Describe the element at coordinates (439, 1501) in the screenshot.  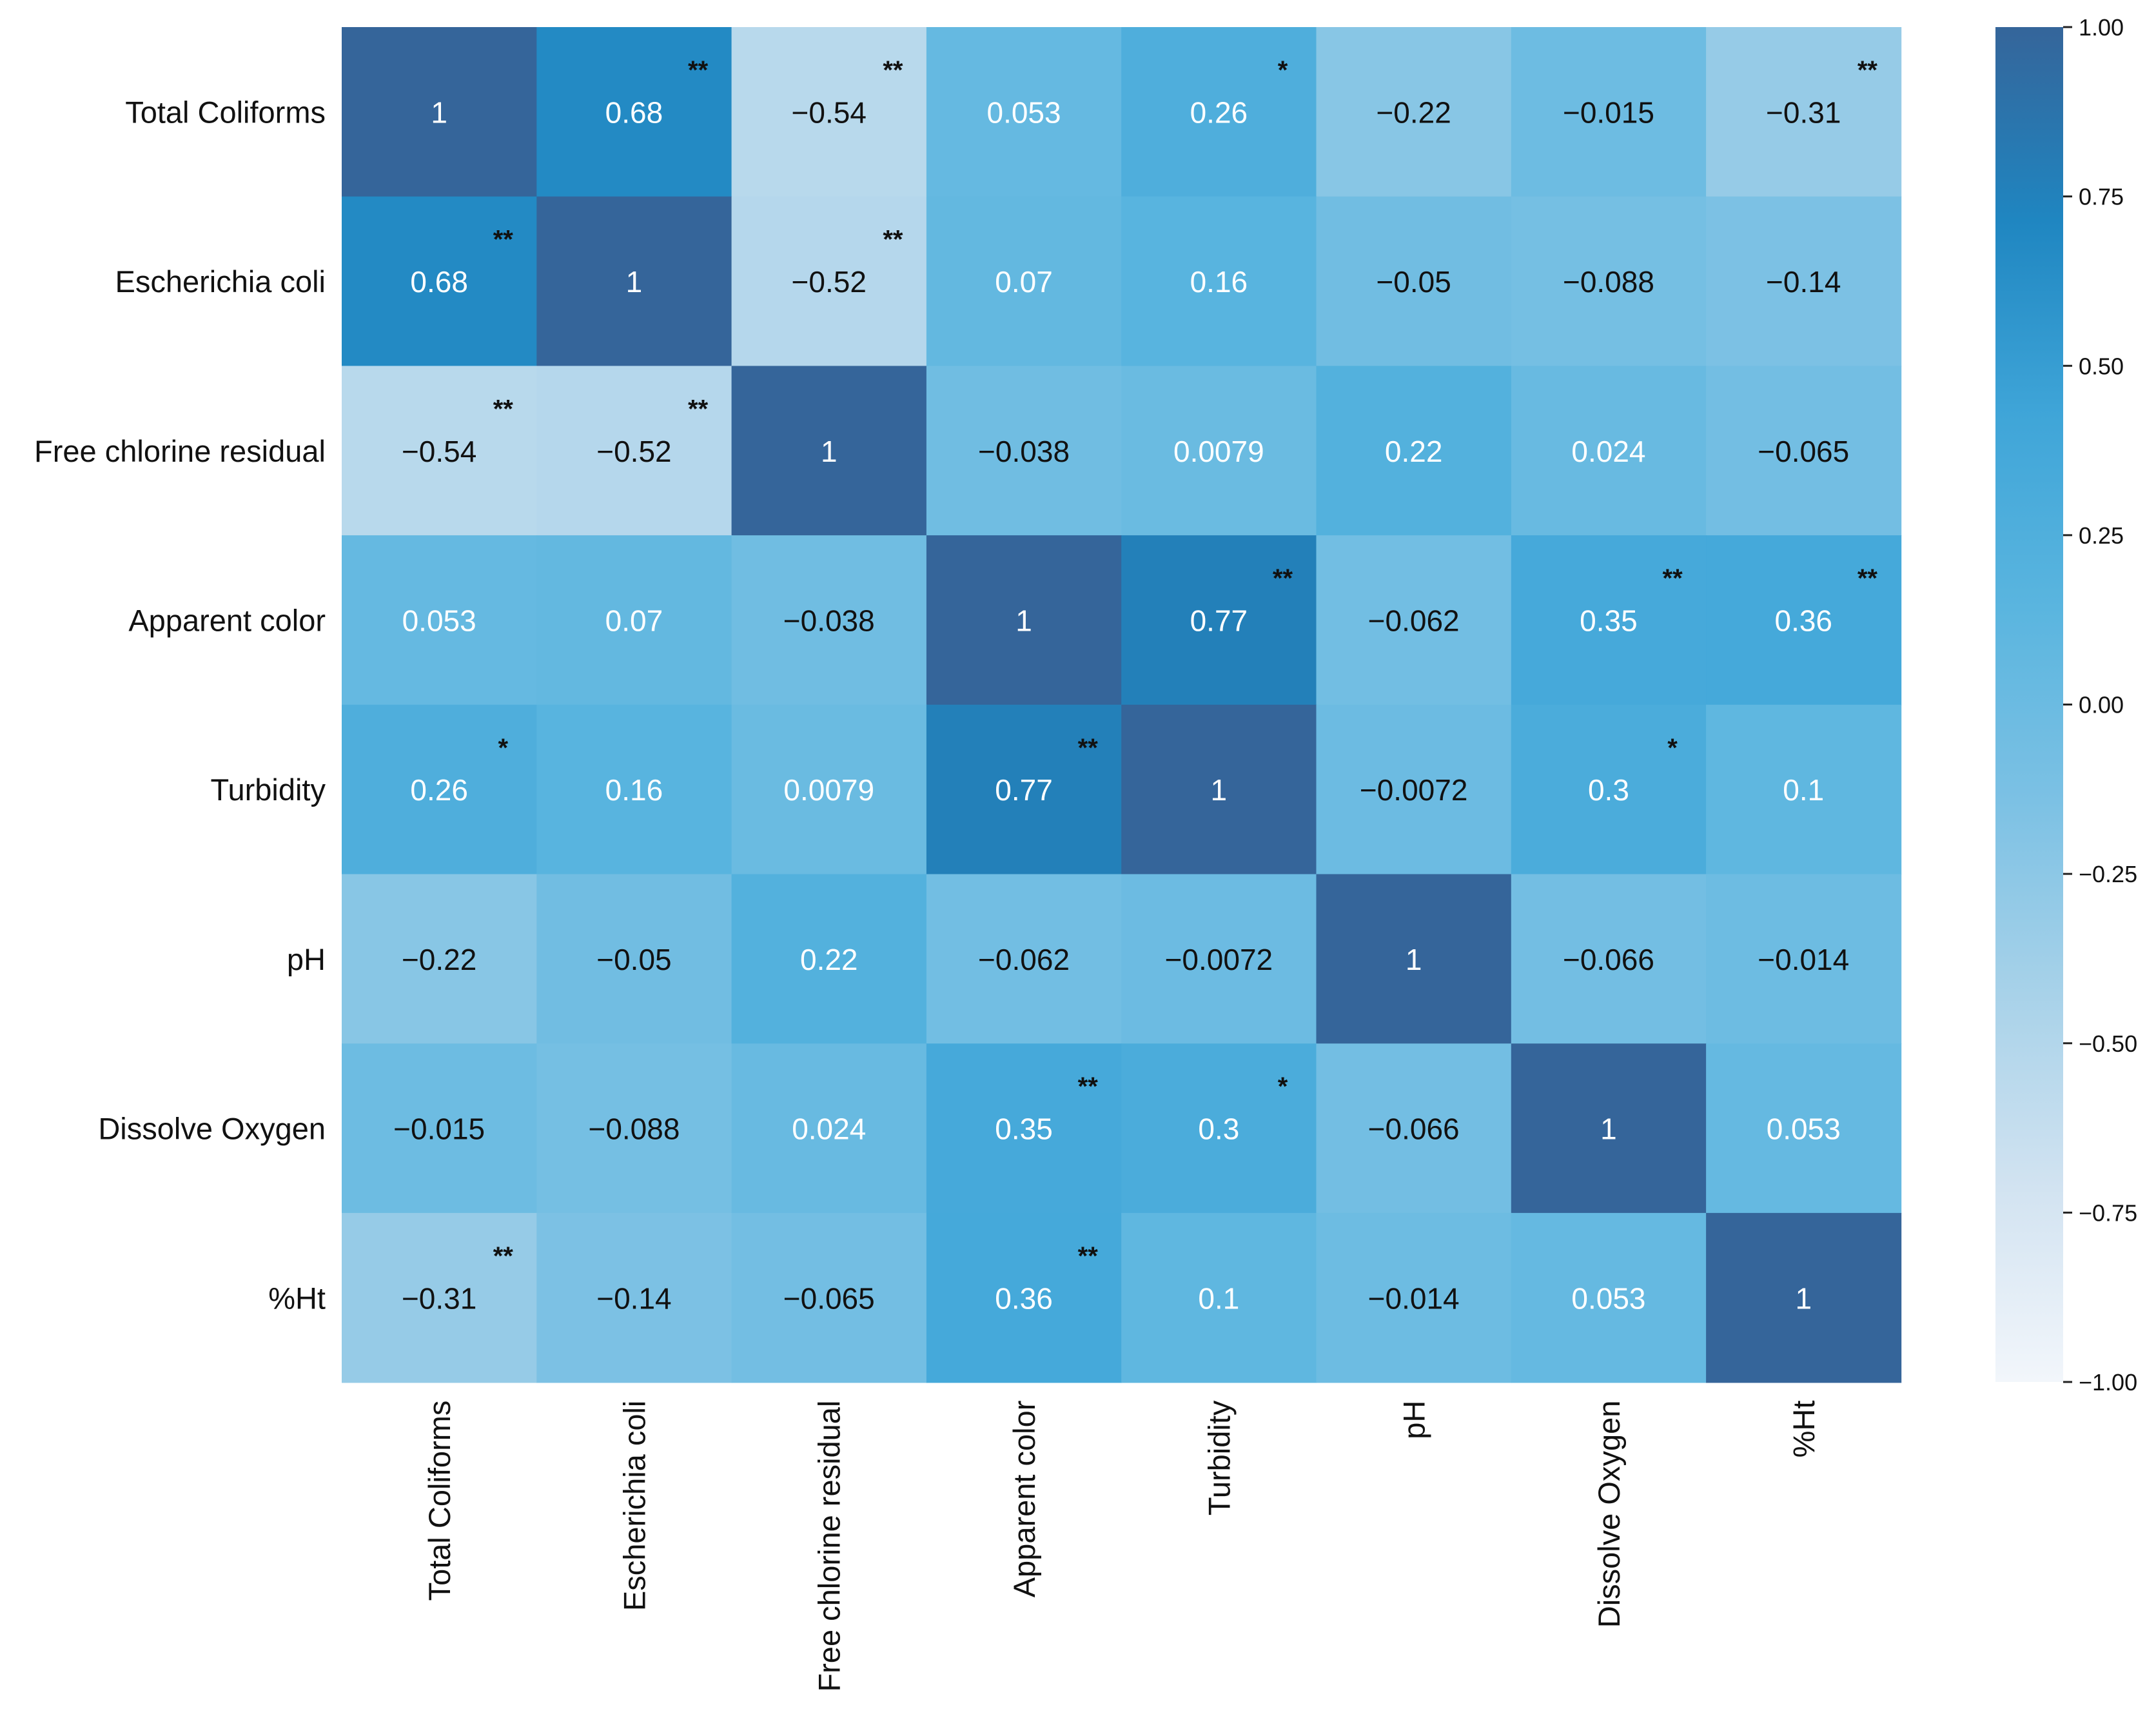
I see `column-label: Total Coliforms` at that location.